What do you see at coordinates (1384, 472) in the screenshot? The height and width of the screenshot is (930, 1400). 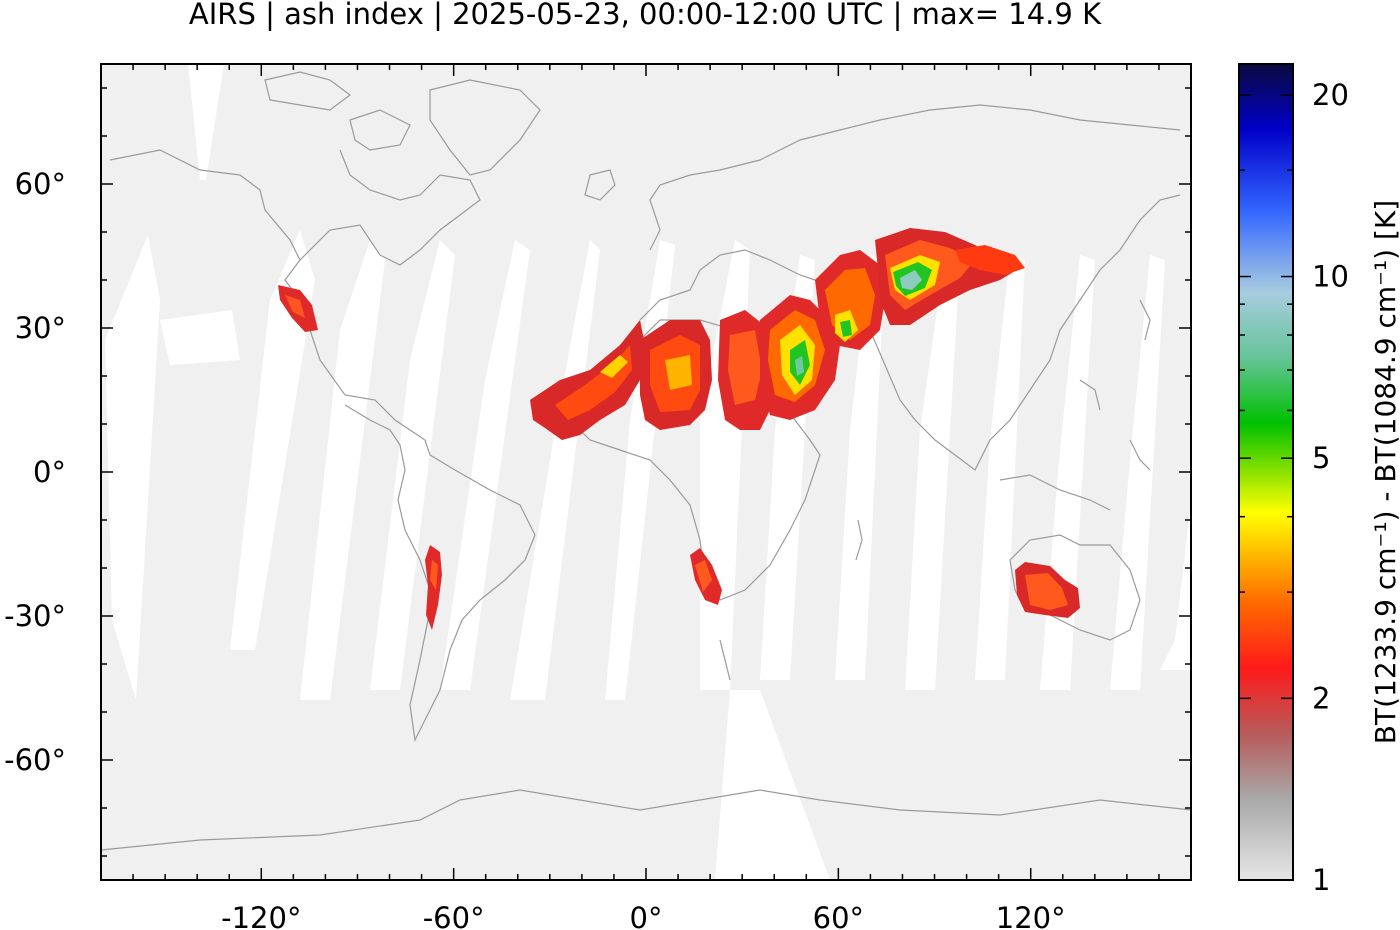 I see `colorbar-label: BT(1233.9 cm⁻¹) - BT(1084.9 cm⁻¹) [K]` at bounding box center [1384, 472].